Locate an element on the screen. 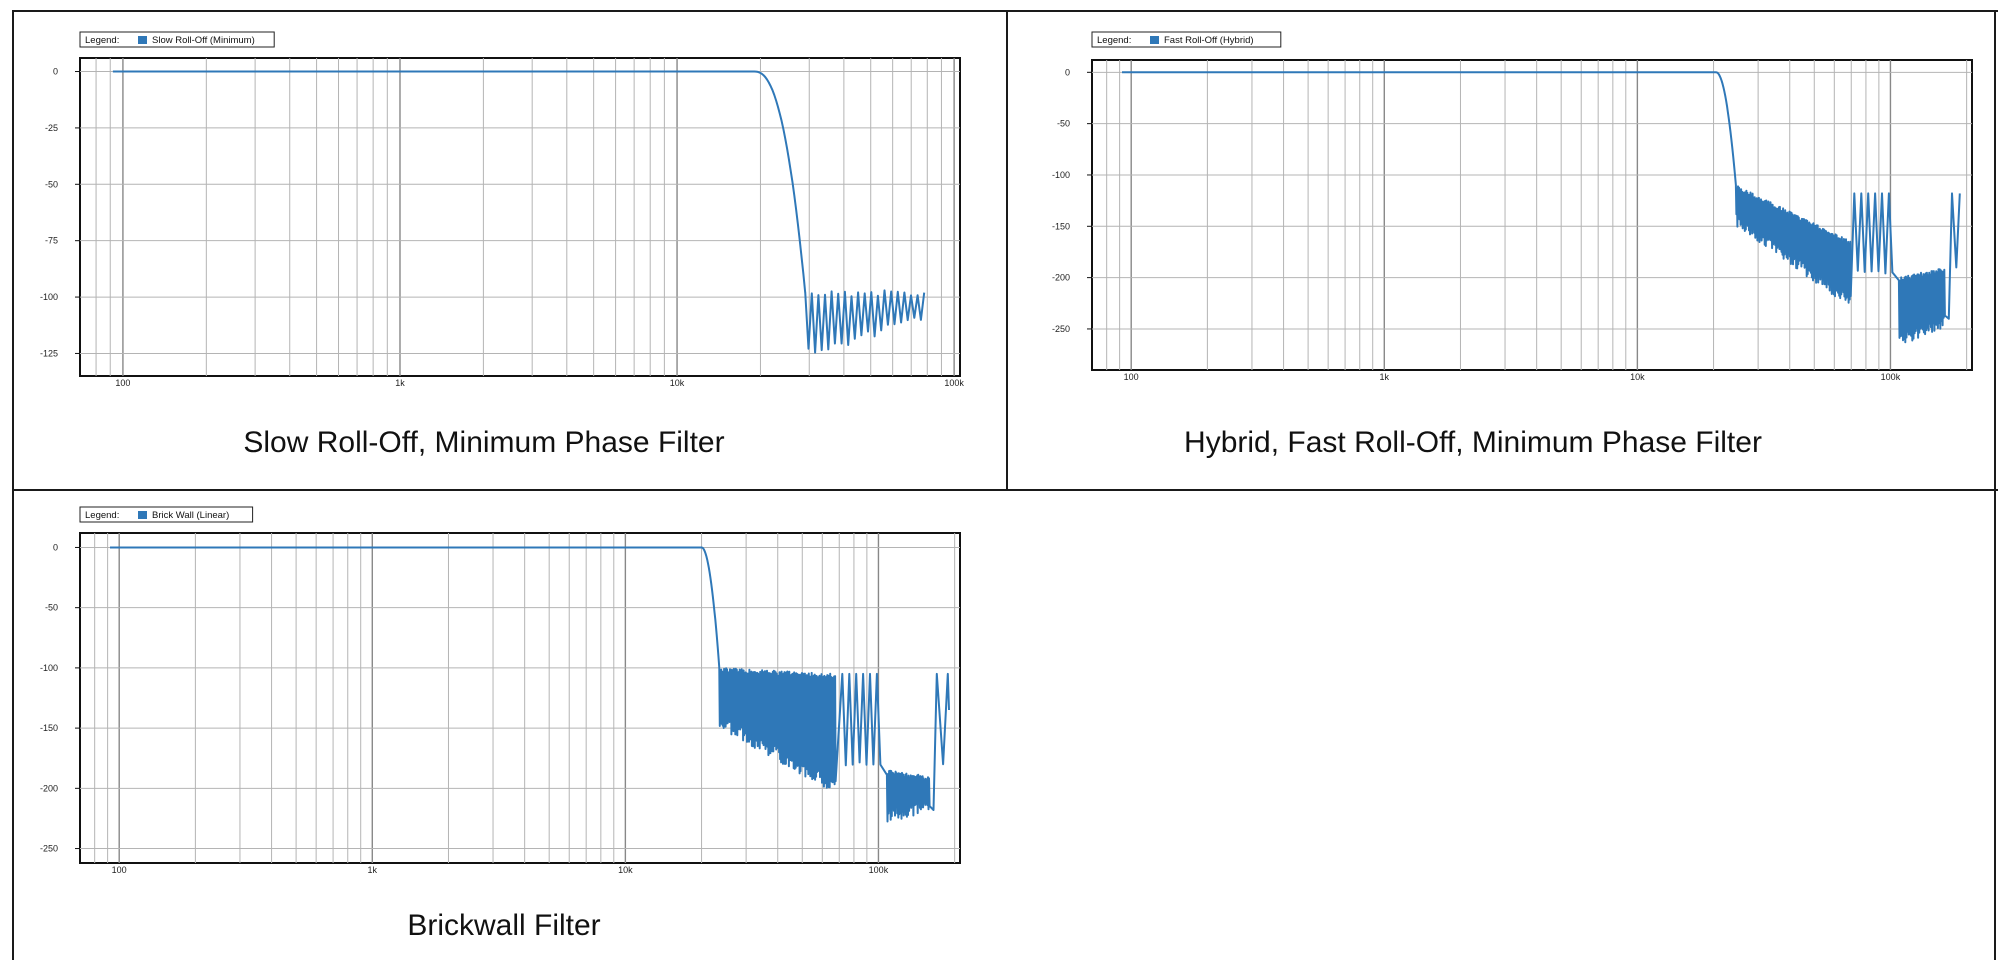 This screenshot has height=960, width=1998. frame-top-border is located at coordinates (1005, 11).